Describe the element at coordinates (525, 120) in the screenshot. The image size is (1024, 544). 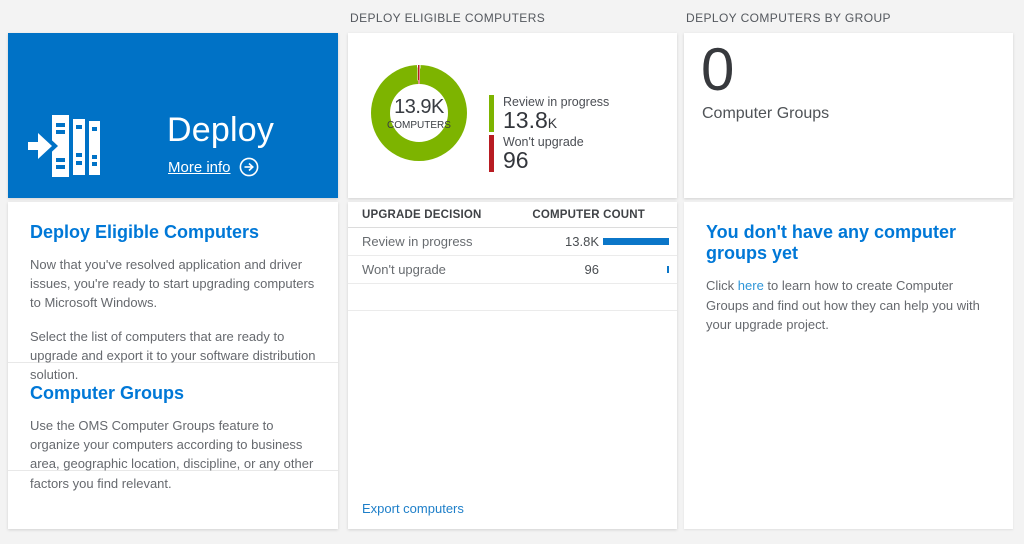
I see `legend-value: 13.8` at that location.